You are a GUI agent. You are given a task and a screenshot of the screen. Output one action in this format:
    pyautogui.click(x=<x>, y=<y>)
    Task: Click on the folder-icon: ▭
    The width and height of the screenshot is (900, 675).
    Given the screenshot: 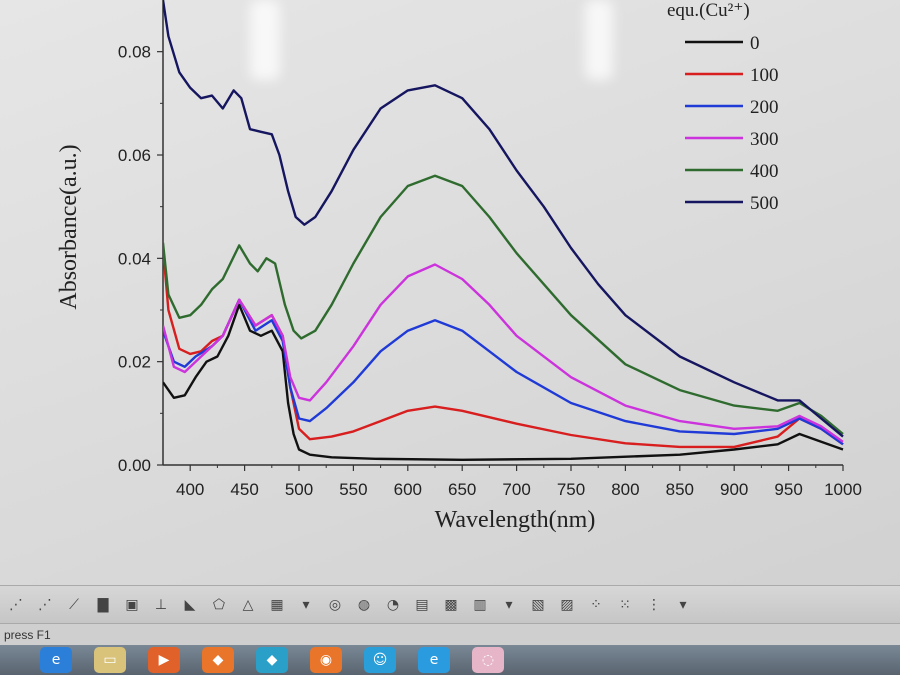 What is the action you would take?
    pyautogui.click(x=110, y=660)
    